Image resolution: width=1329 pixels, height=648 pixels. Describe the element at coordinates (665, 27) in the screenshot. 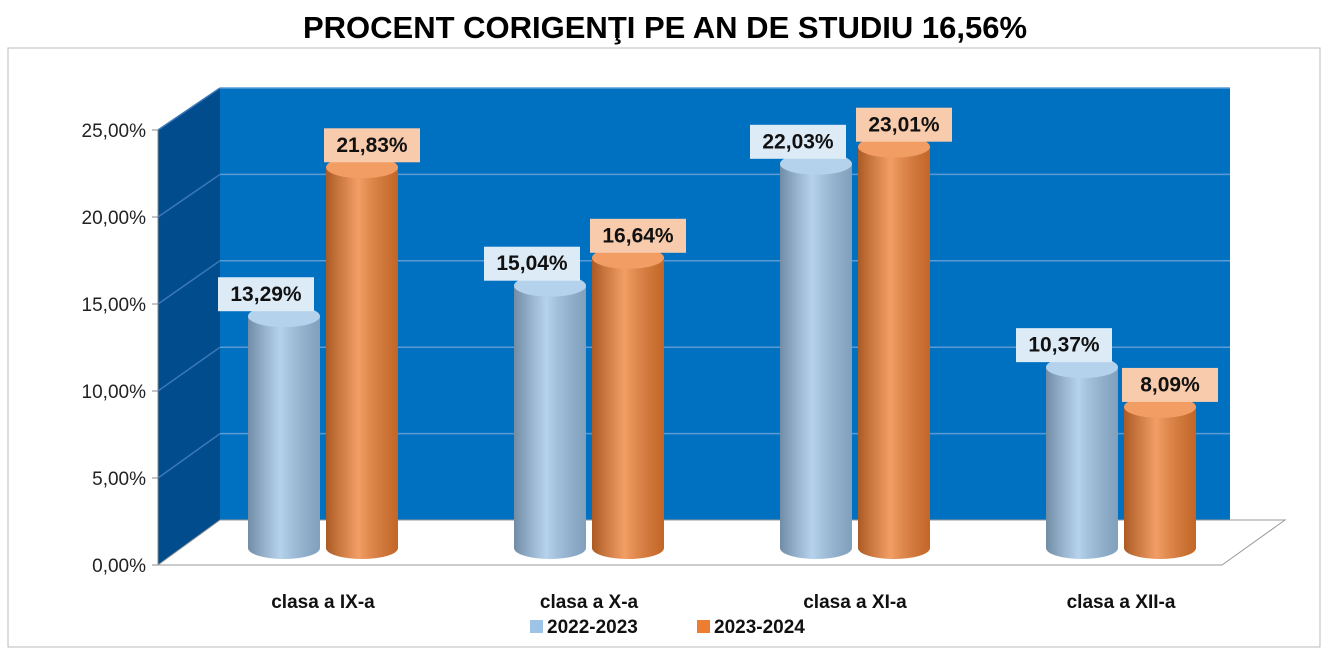

I see `chart-title: PROCENT CORIGENŢI PE AN DE STUDIU 16,56%` at that location.